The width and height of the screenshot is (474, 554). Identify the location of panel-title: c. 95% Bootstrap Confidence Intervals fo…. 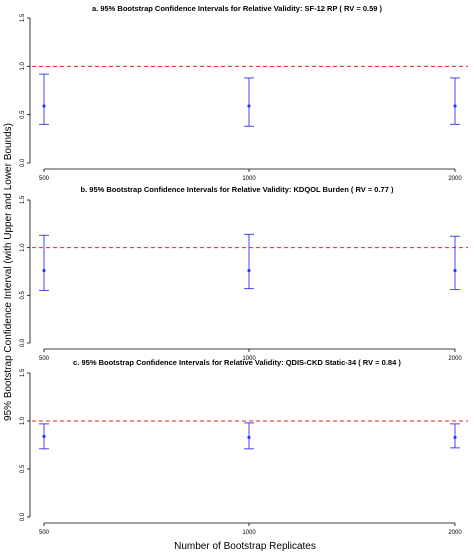
(237, 362).